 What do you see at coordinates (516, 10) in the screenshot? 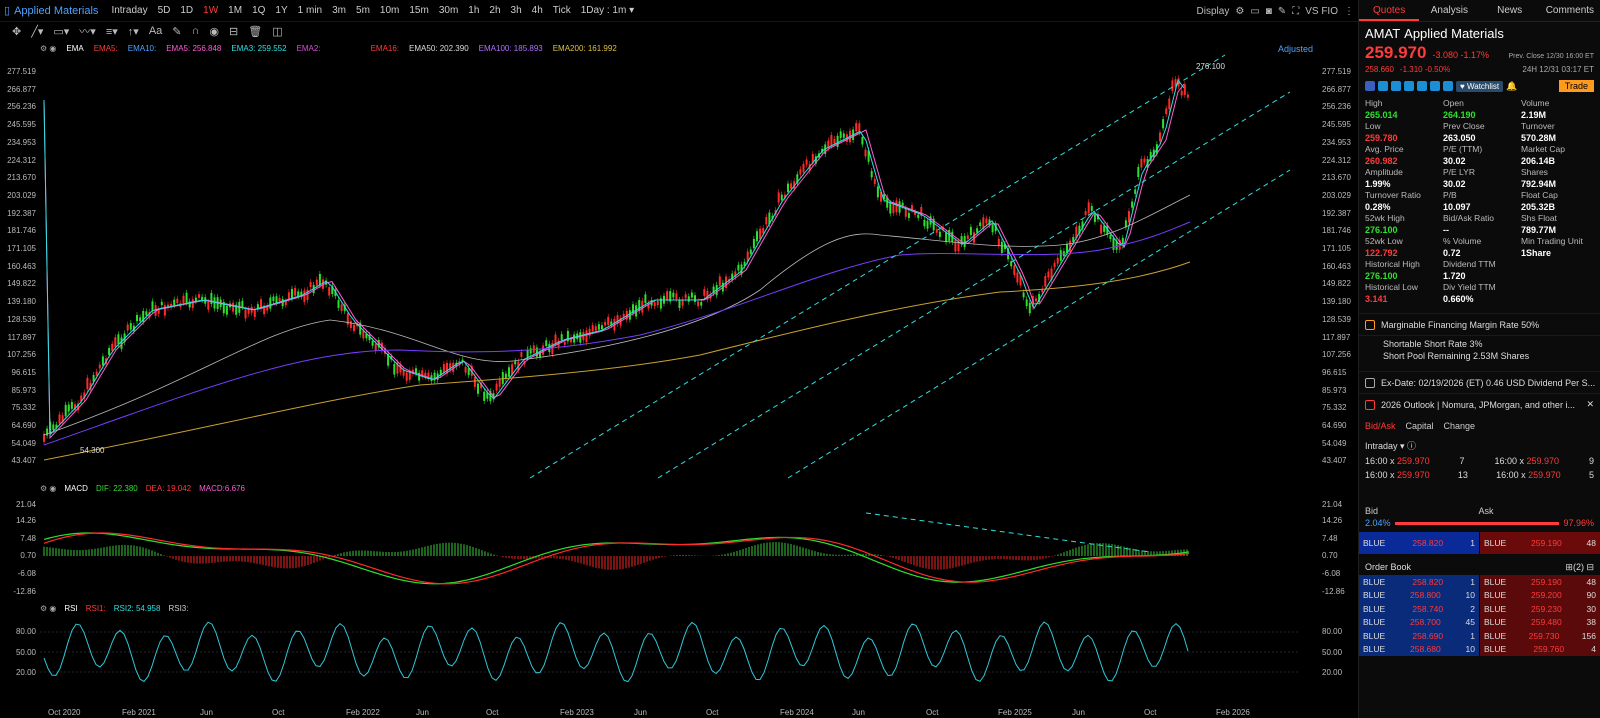
I see `timeframe-3h: 3h` at bounding box center [516, 10].